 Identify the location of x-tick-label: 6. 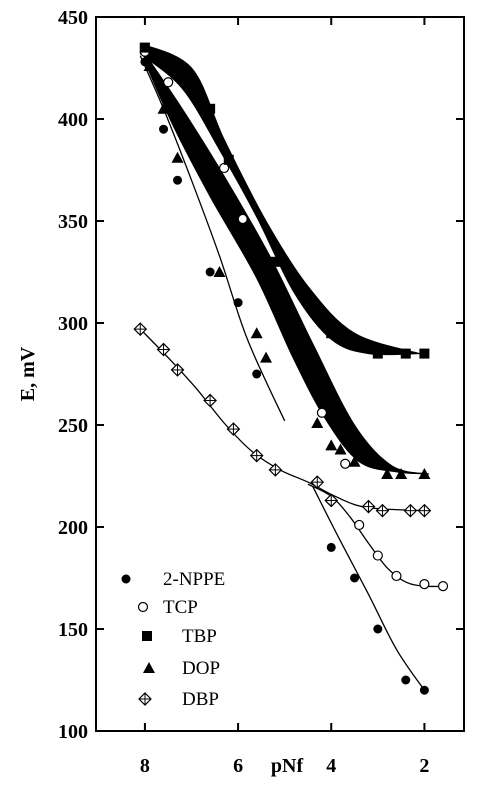
(238, 766).